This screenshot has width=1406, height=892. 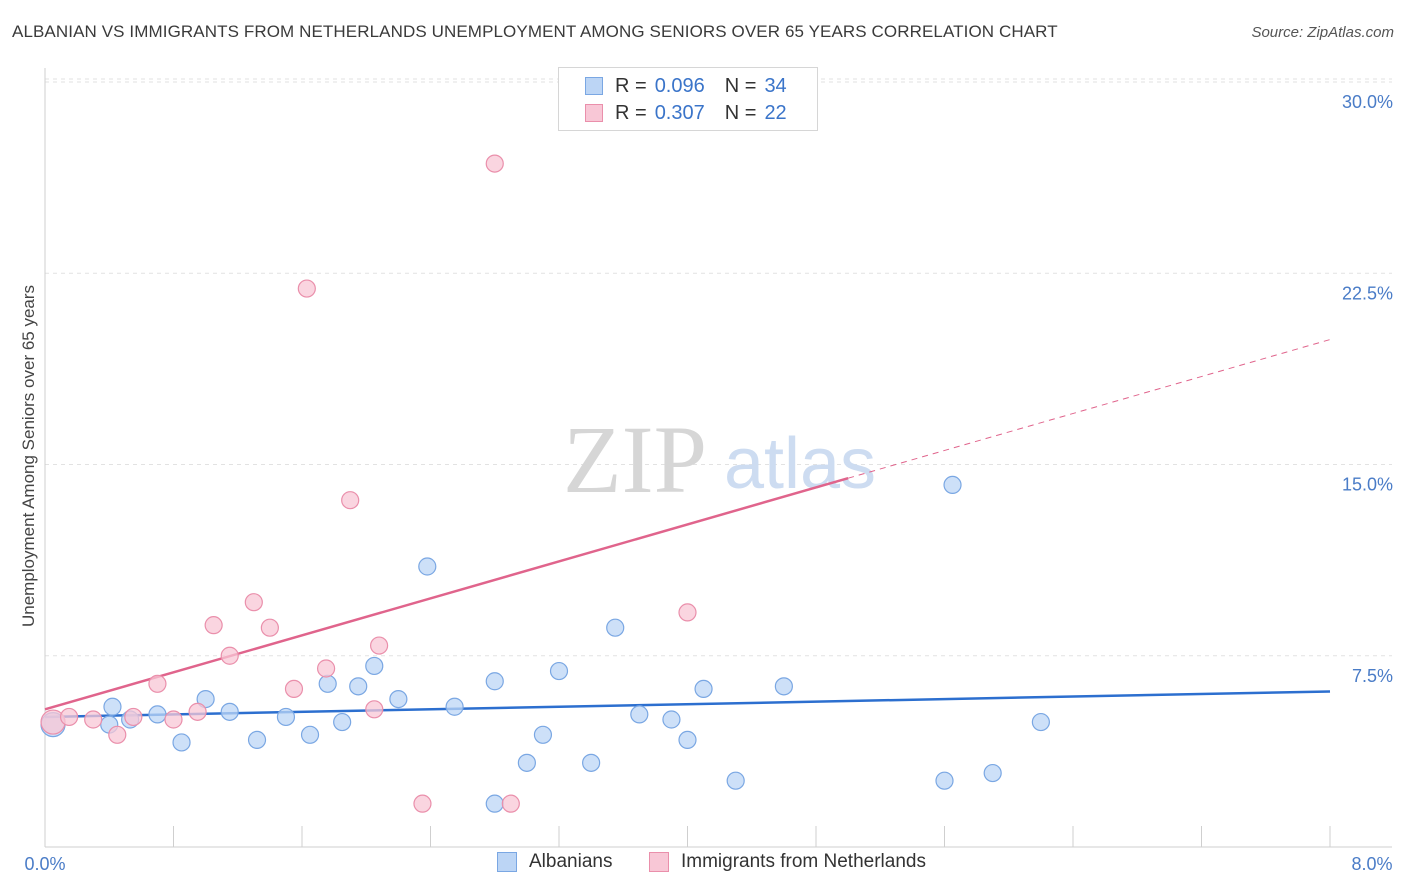 I want to click on watermark: ZIP atlas, so click(x=719, y=459).